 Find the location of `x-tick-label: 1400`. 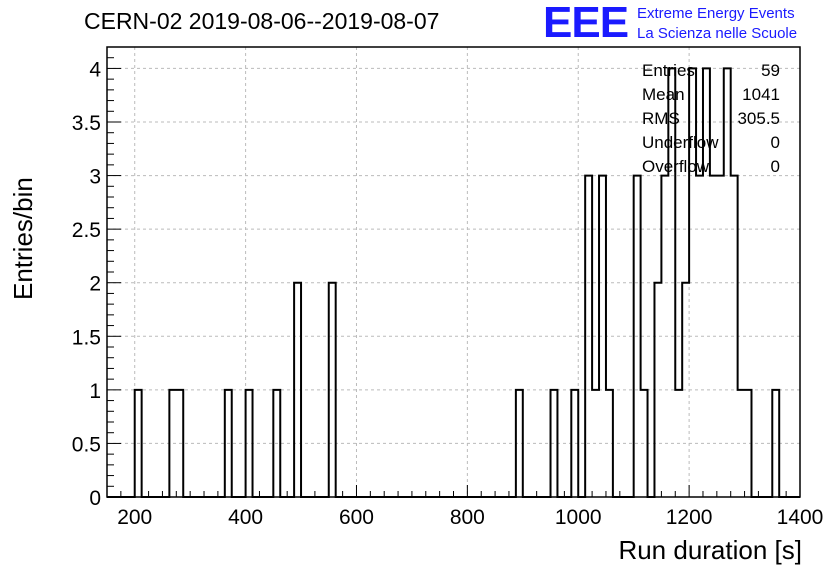

x-tick-label: 1400 is located at coordinates (800, 517).